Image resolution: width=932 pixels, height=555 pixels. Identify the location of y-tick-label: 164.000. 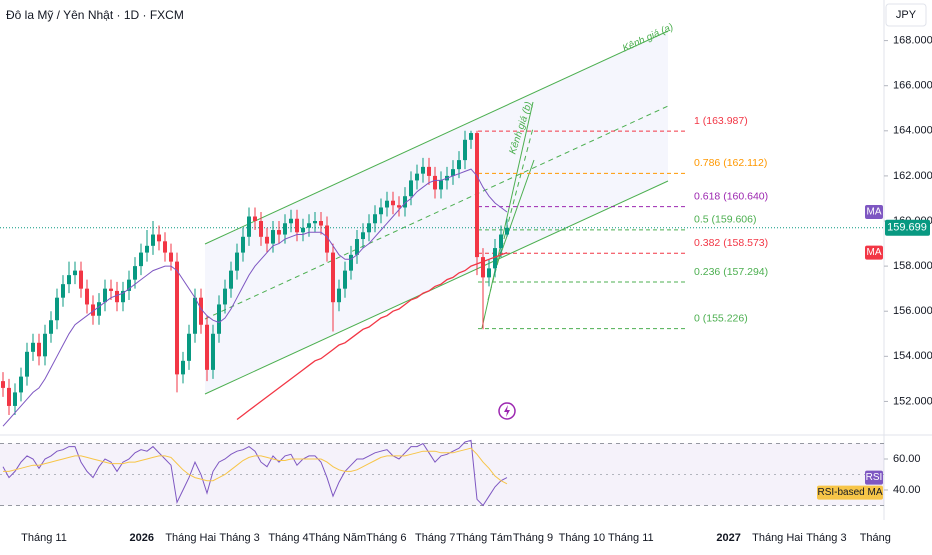
(912, 131).